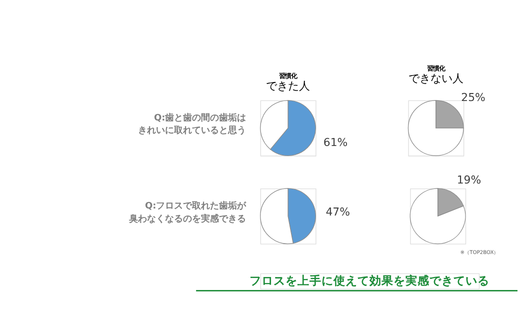  Describe the element at coordinates (436, 79) in the screenshot. I see `chart-title: できない人` at that location.